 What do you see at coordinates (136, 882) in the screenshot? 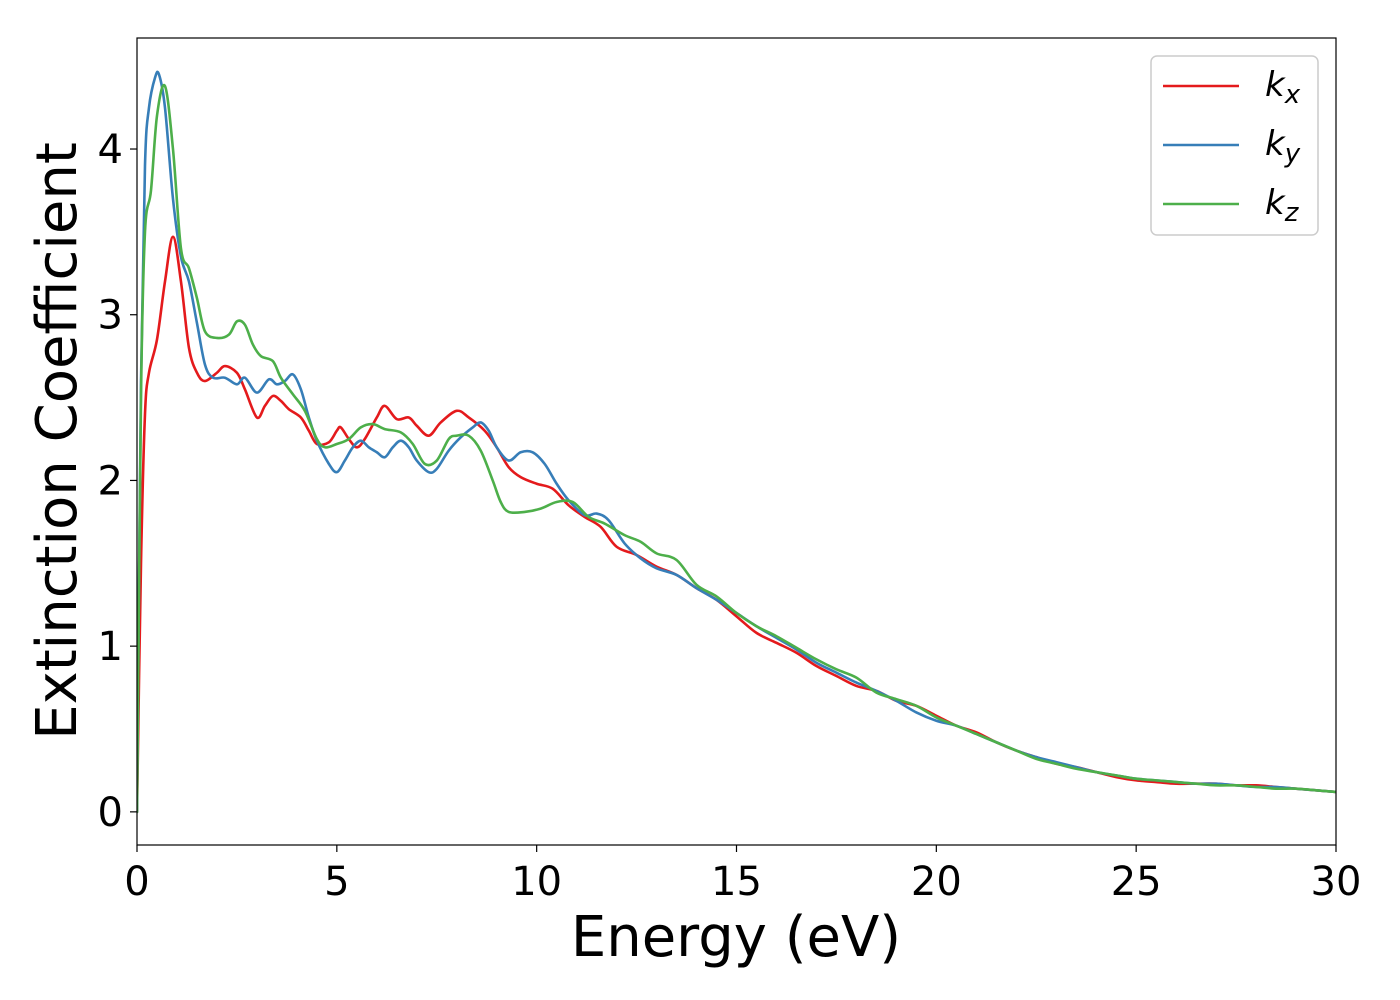
I see `x-tick-label: 0` at bounding box center [136, 882].